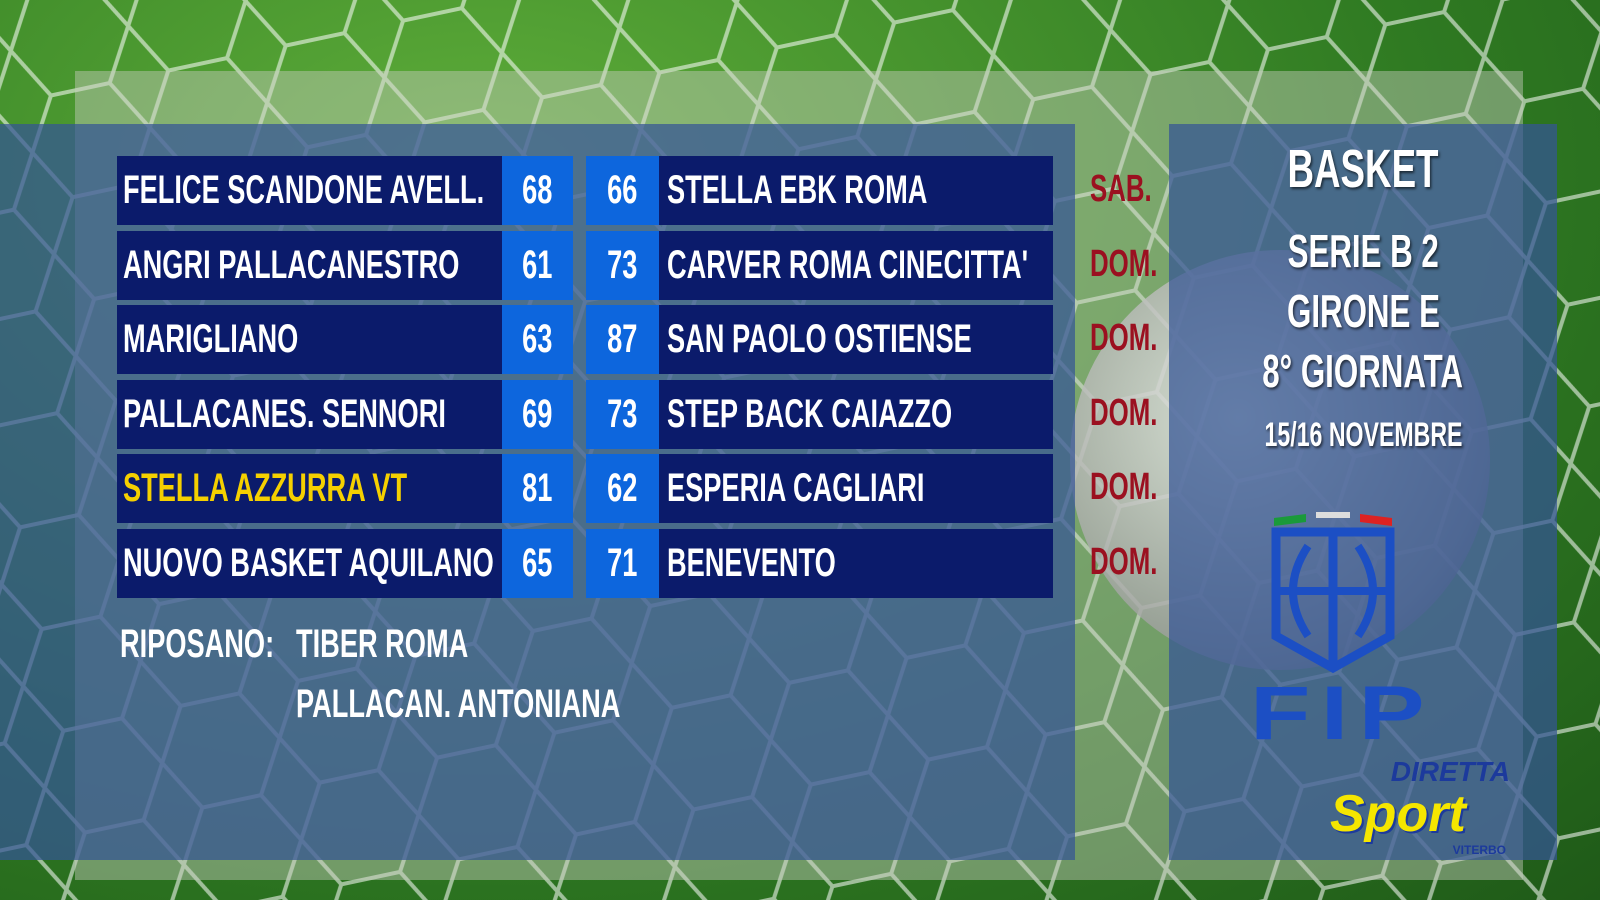 This screenshot has width=1600, height=900. Describe the element at coordinates (622, 339) in the screenshot. I see `away-score: 87` at that location.